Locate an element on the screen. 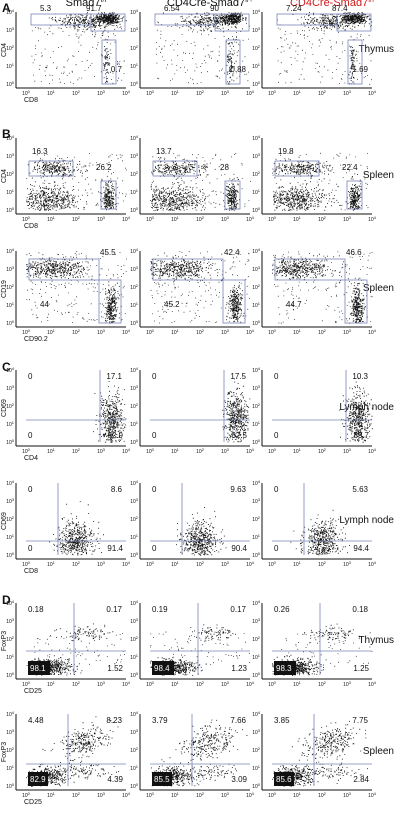  flow-plot: 10⁰ 10⁰ 10¹ 10¹ 10² 10² 10³ 10³ 10⁴ 10⁴ 0 17.5 0 82.5 is located at coordinates (192, 410).